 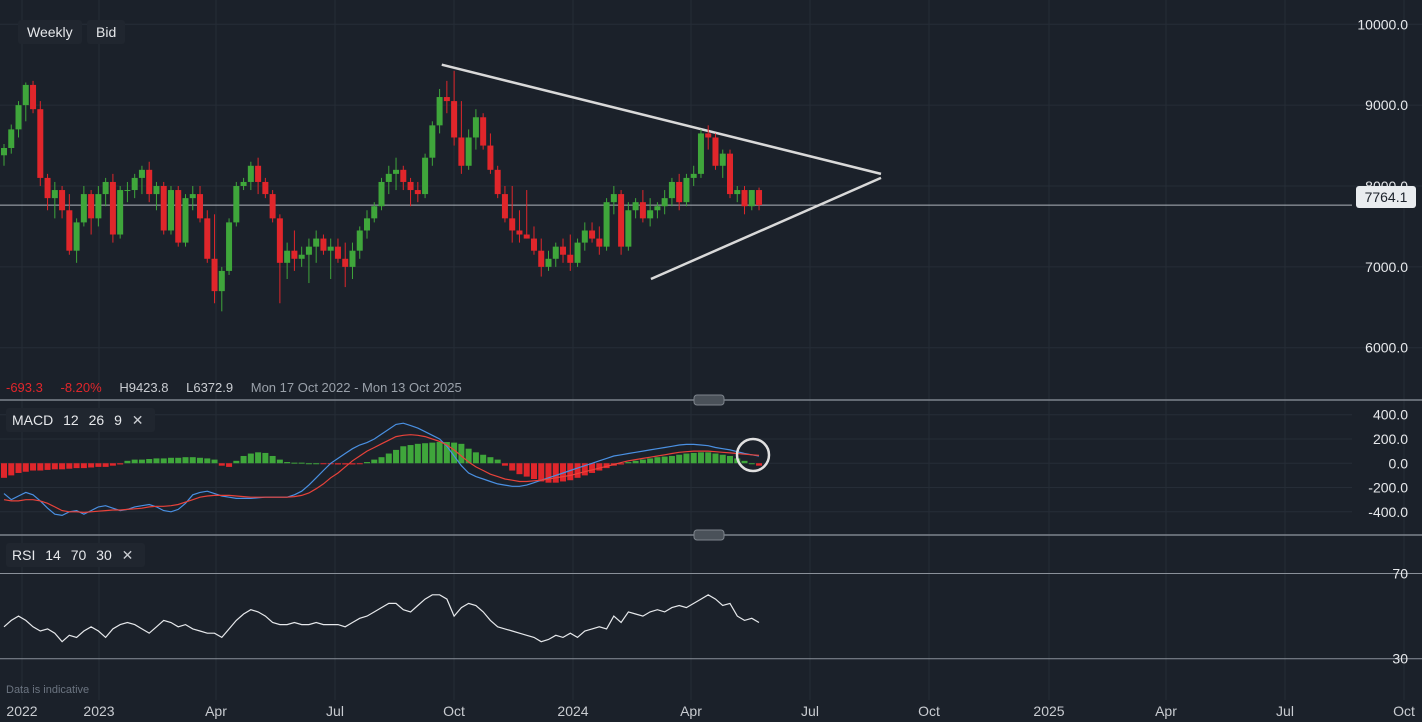 What do you see at coordinates (381, 618) in the screenshot?
I see `rsi-line` at bounding box center [381, 618].